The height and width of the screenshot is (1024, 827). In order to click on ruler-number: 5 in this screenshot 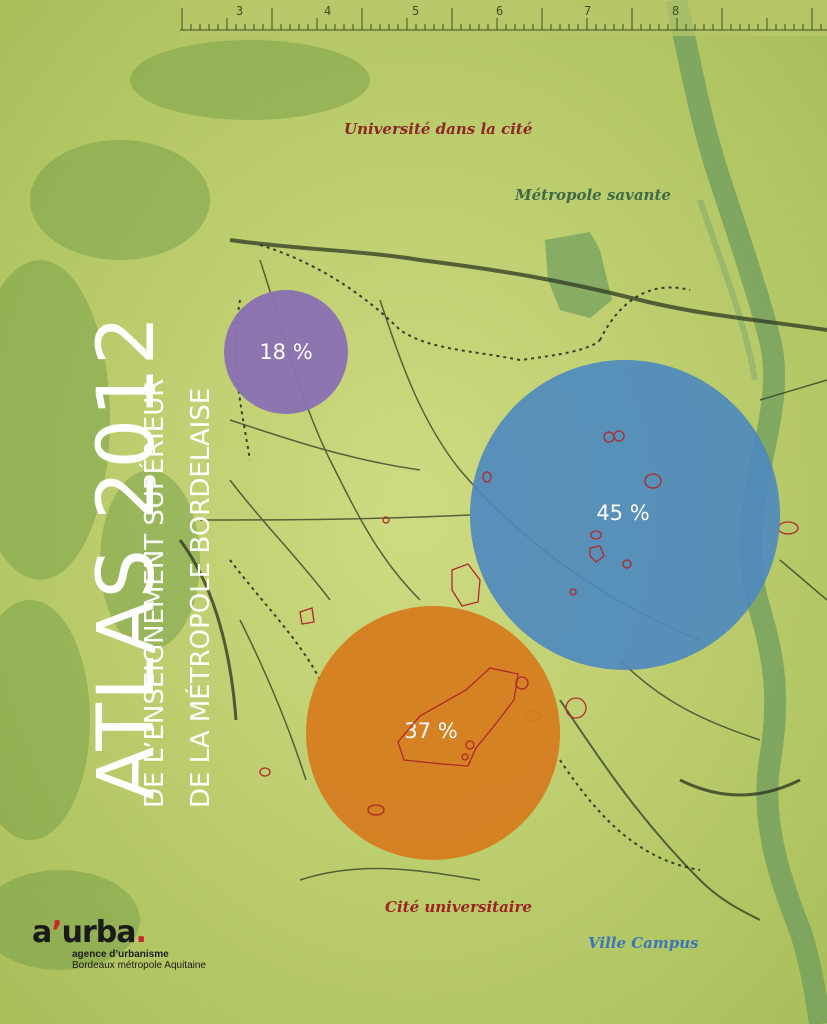, I will do `click(416, 11)`.